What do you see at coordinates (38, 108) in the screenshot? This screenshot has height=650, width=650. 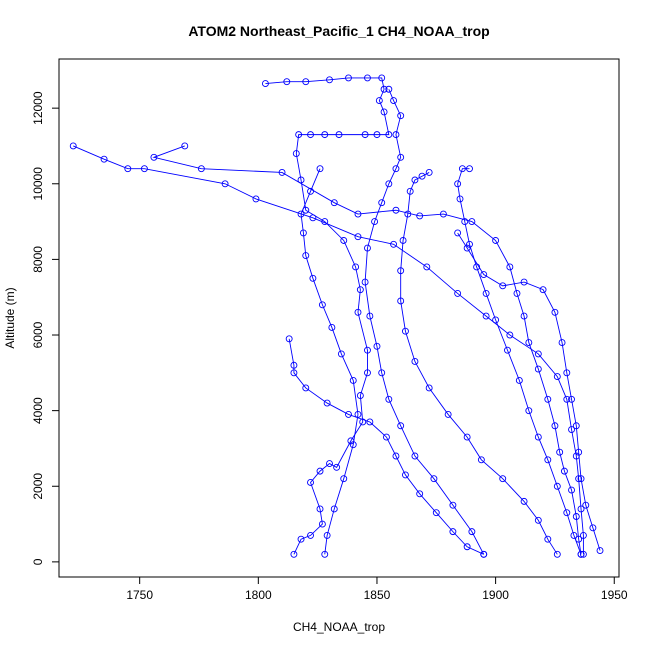 I see `y-tick-label: 12000` at bounding box center [38, 108].